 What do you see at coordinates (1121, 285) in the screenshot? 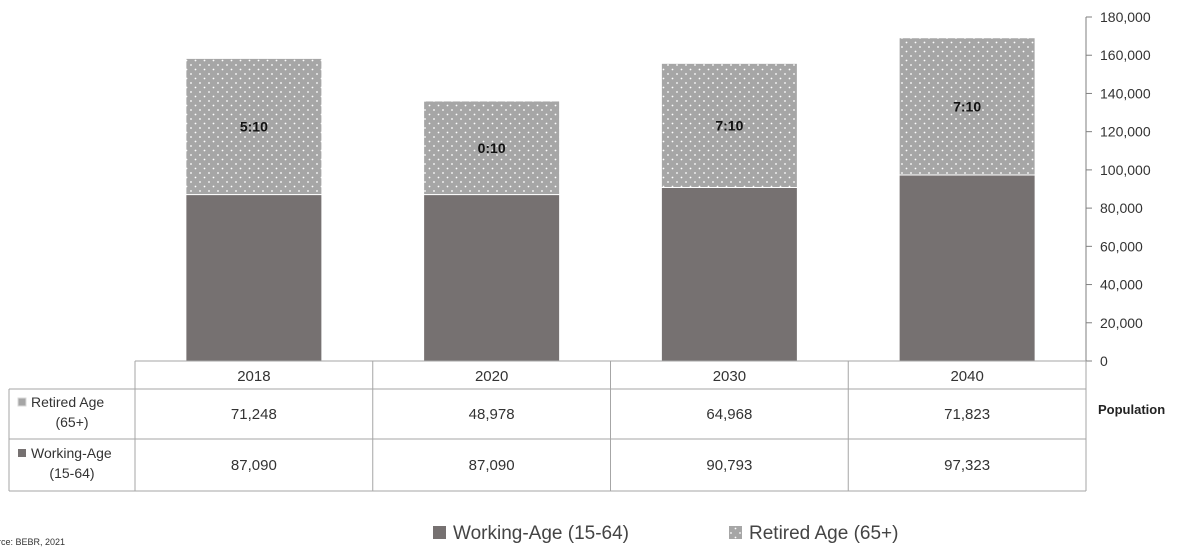
I see `y-tick-label: 40,000` at bounding box center [1121, 285].